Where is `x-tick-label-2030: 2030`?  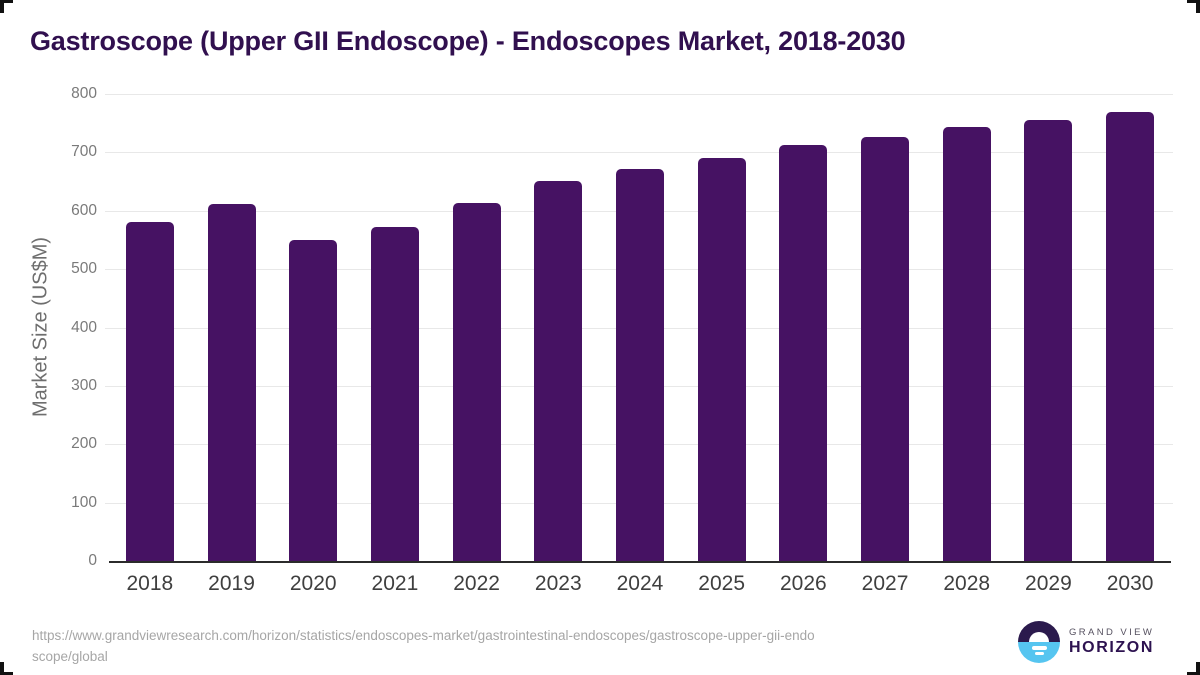
x-tick-label-2030: 2030 is located at coordinates (1130, 583).